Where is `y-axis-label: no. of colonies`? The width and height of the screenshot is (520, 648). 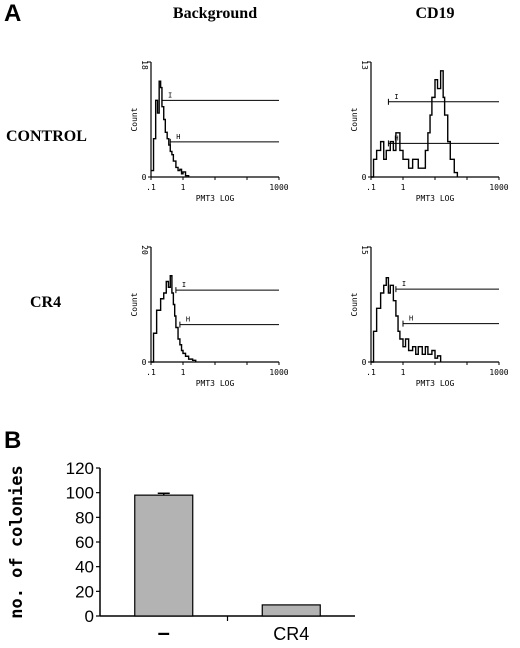
y-axis-label: no. of colonies is located at coordinates (17, 542).